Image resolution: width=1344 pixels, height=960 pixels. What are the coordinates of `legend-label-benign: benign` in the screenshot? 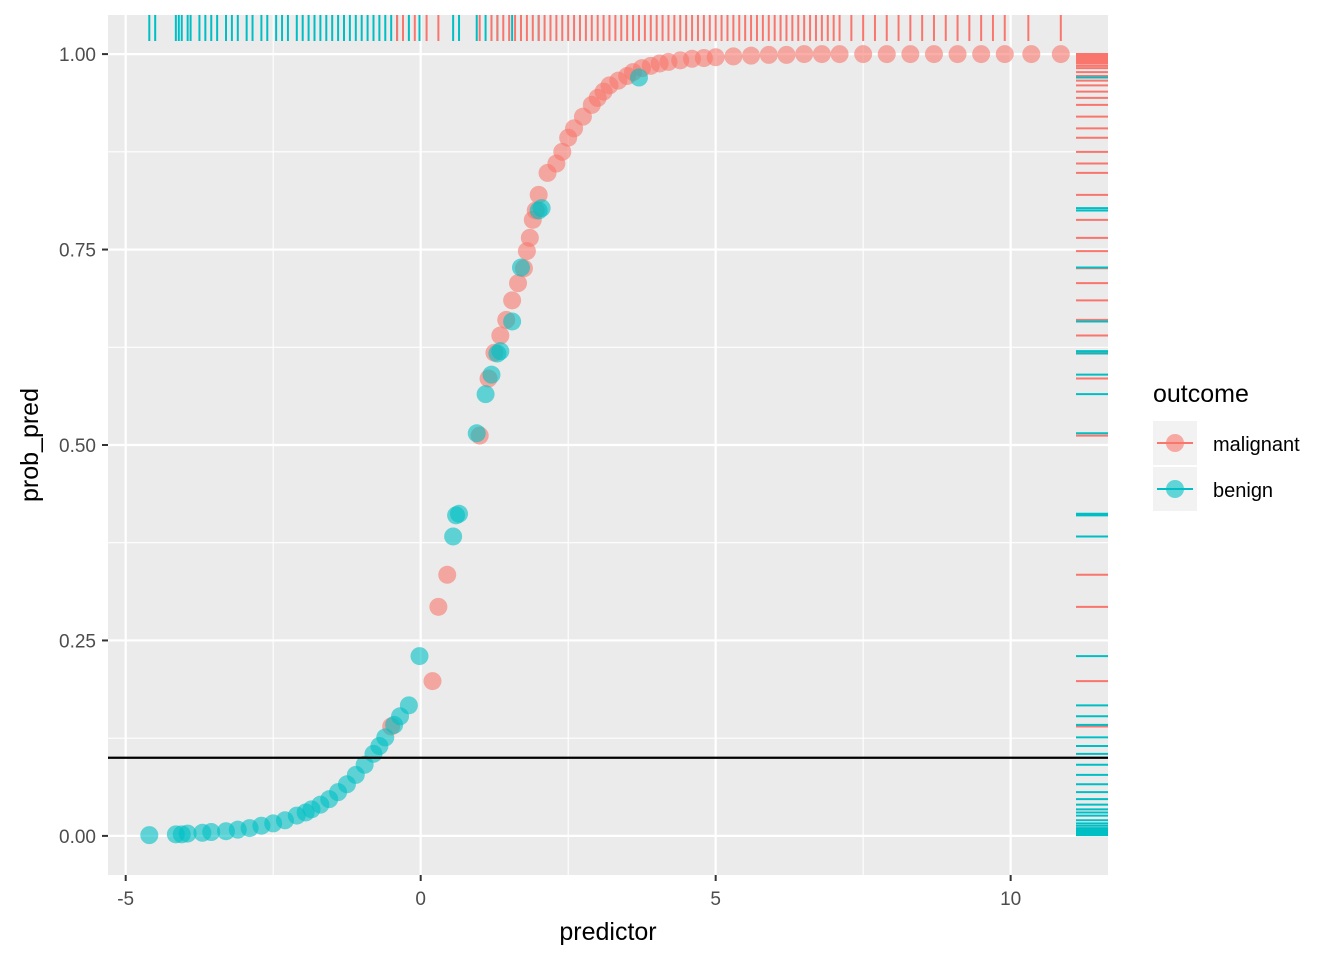 It's located at (1243, 491).